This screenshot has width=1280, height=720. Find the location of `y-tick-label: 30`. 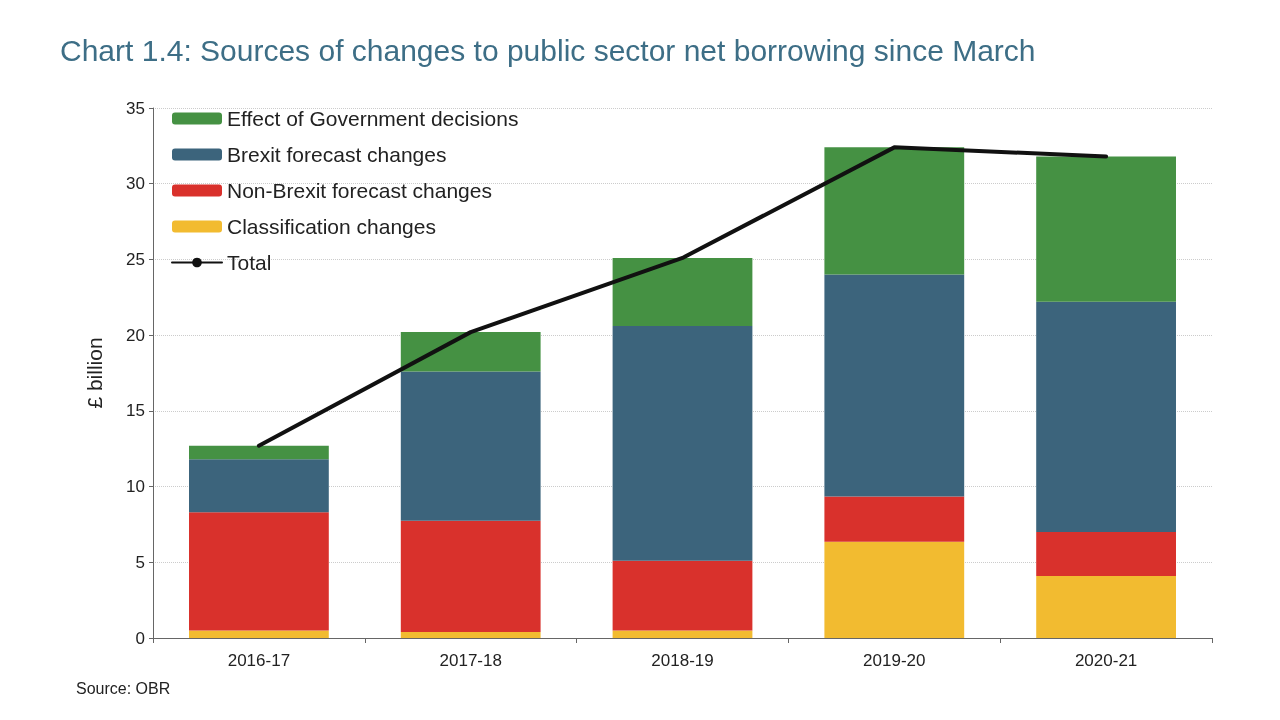

y-tick-label: 30 is located at coordinates (135, 184).